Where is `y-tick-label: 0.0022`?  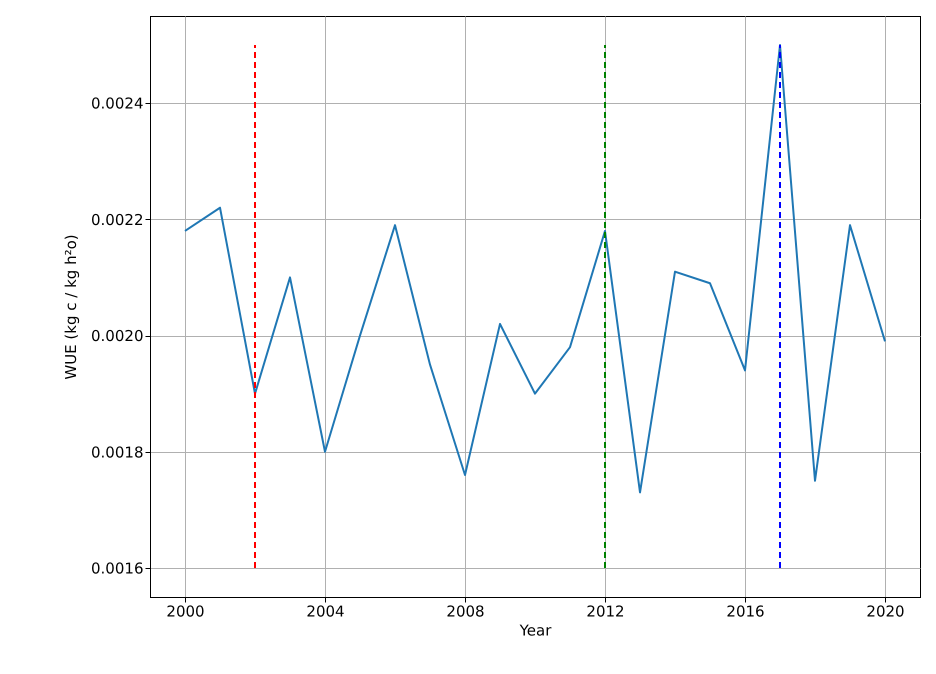
y-tick-label: 0.0022 is located at coordinates (117, 219).